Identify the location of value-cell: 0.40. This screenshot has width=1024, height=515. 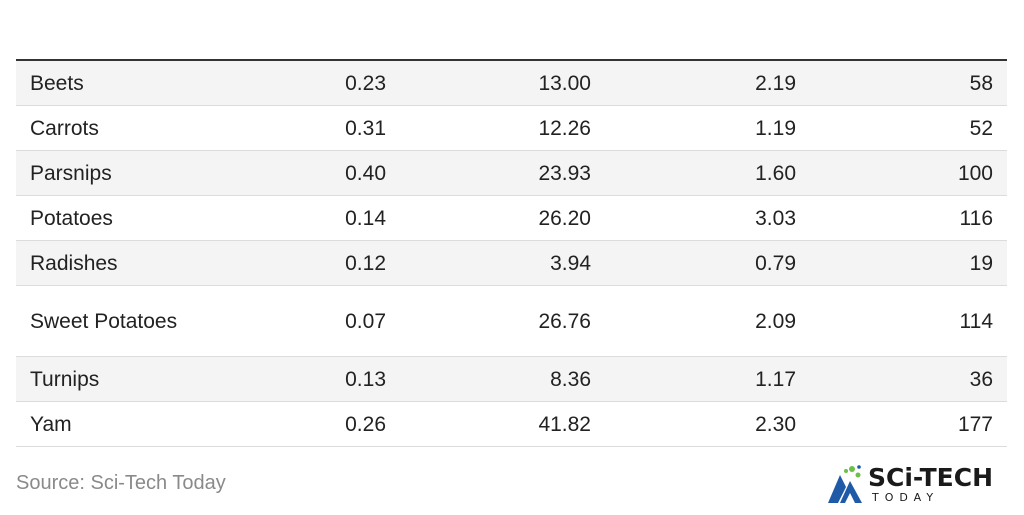
(303, 173).